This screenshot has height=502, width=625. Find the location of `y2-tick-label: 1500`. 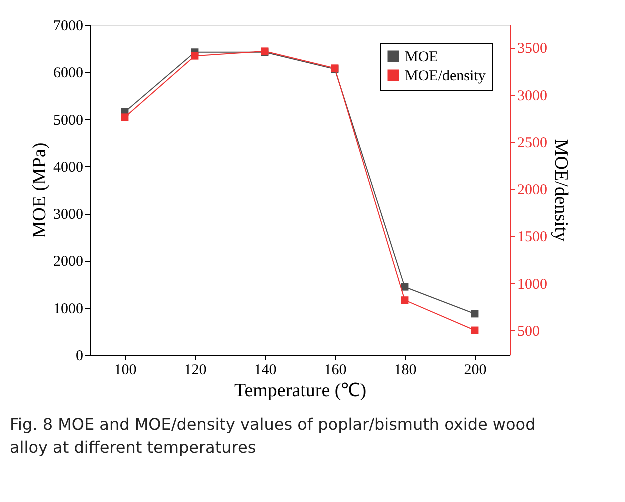

y2-tick-label: 1500 is located at coordinates (533, 238).